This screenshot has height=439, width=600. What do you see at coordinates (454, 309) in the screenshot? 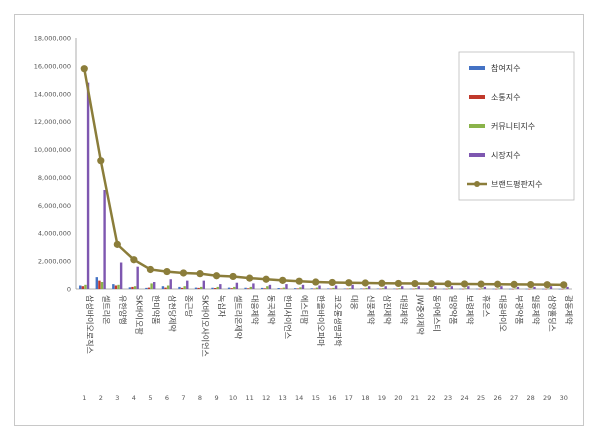
I see `category-label: 일양약품` at bounding box center [454, 309].